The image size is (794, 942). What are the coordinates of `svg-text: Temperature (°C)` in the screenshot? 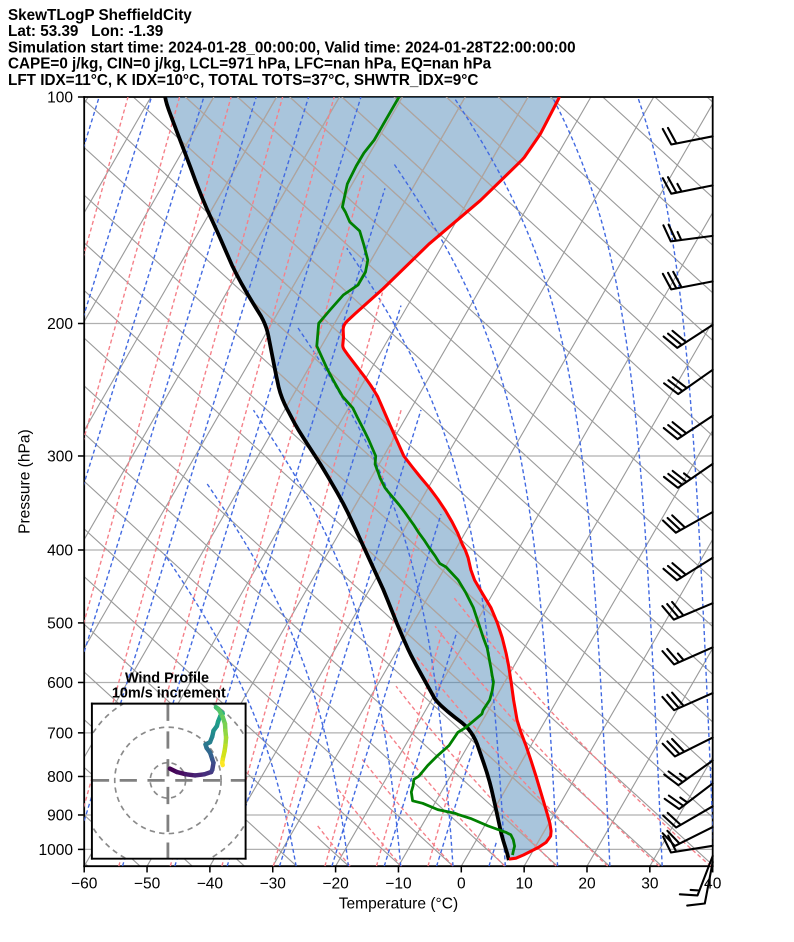 It's located at (398, 904).